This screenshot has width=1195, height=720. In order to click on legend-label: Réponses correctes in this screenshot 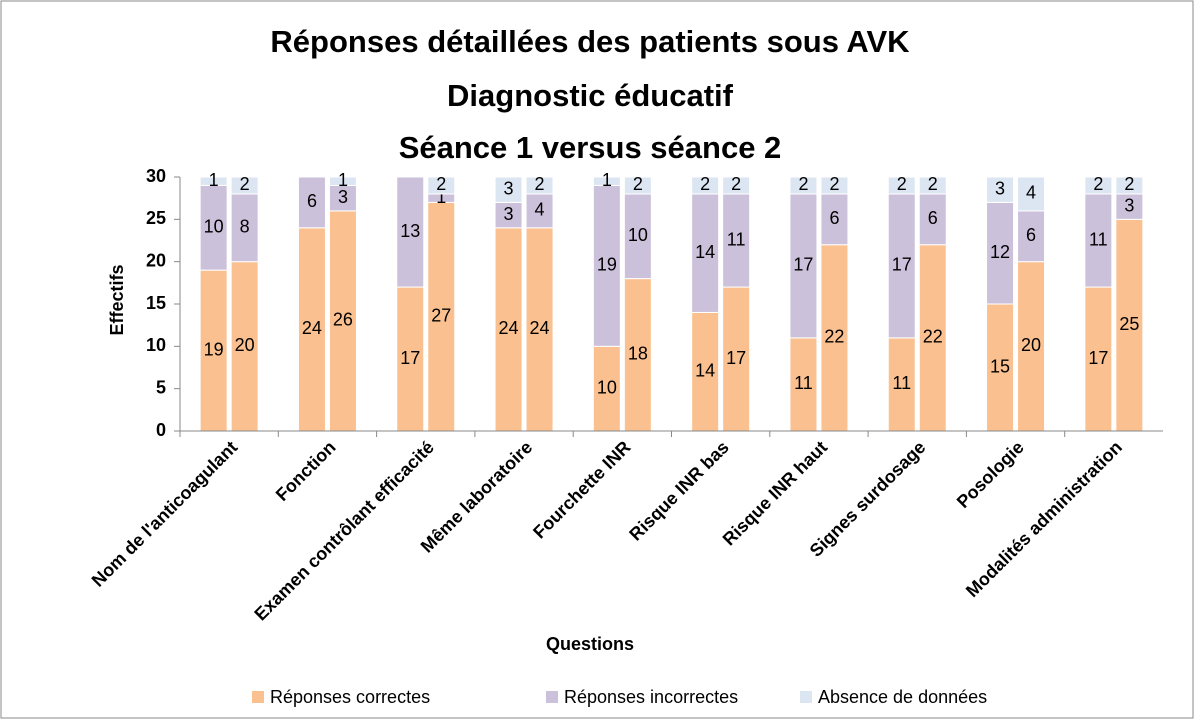, I will do `click(350, 697)`.